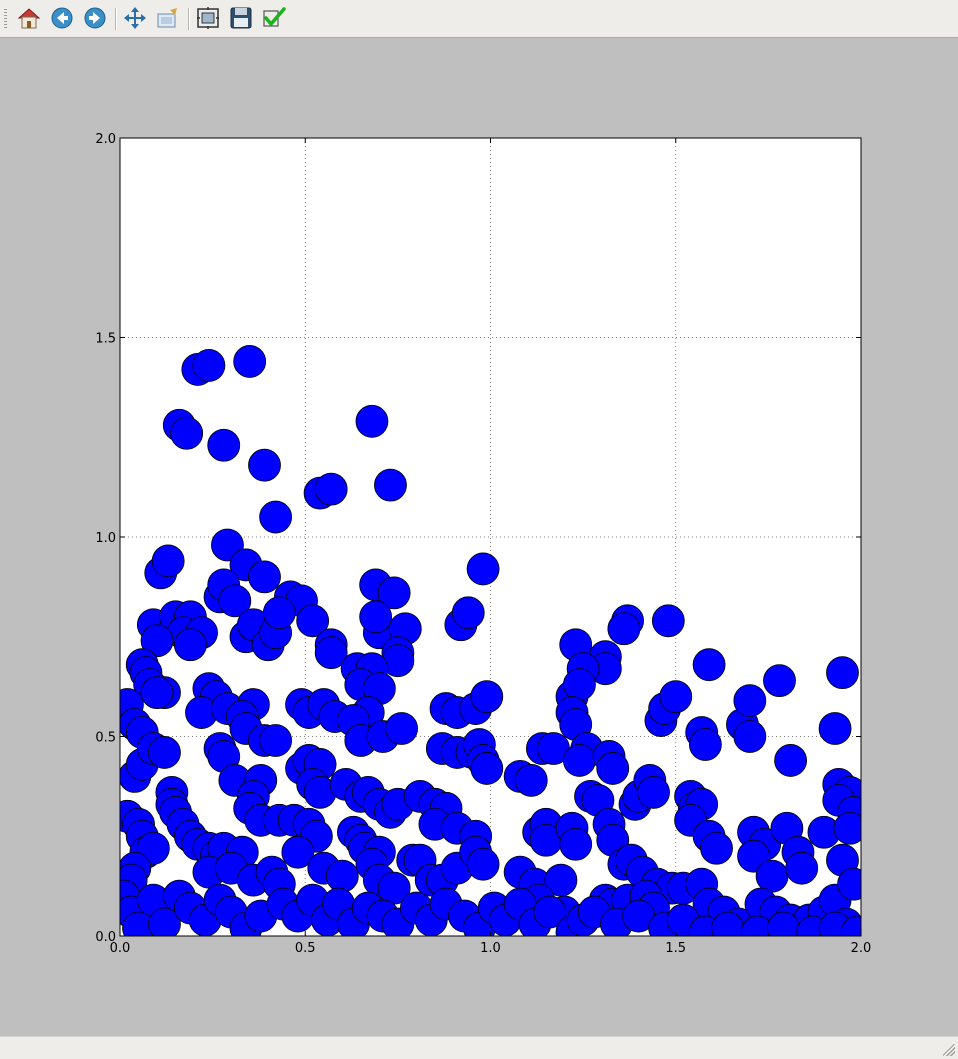 The width and height of the screenshot is (958, 1059). I want to click on y-tick-label: 1.0, so click(105, 538).